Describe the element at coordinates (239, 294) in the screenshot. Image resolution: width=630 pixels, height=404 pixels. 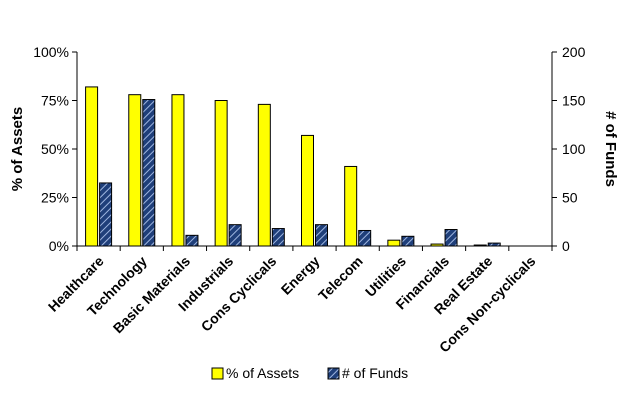
I see `x-tick-label: Cons Cyclicals` at that location.